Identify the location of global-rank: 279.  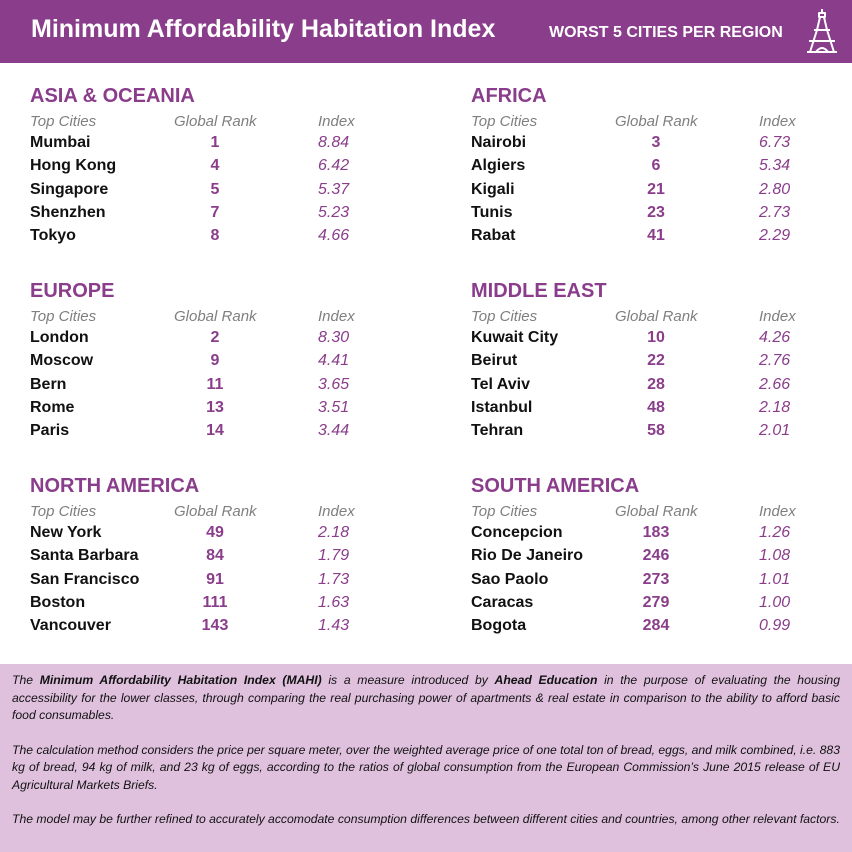
(656, 602).